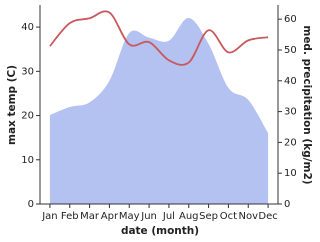 This screenshot has width=320, height=242. I want to click on x-tick-label: Feb, so click(70, 216).